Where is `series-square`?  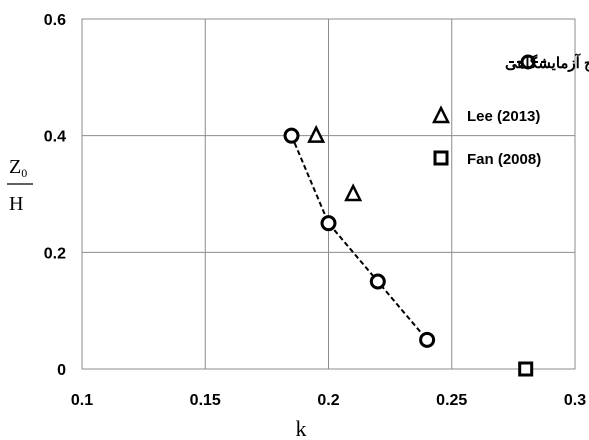
series-square is located at coordinates (526, 369).